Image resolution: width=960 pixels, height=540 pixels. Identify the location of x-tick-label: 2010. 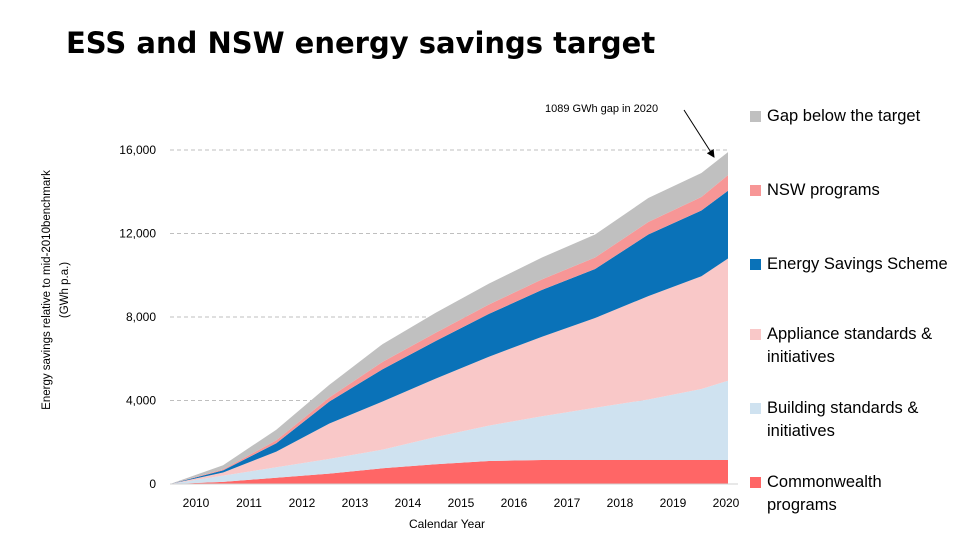
(196, 503).